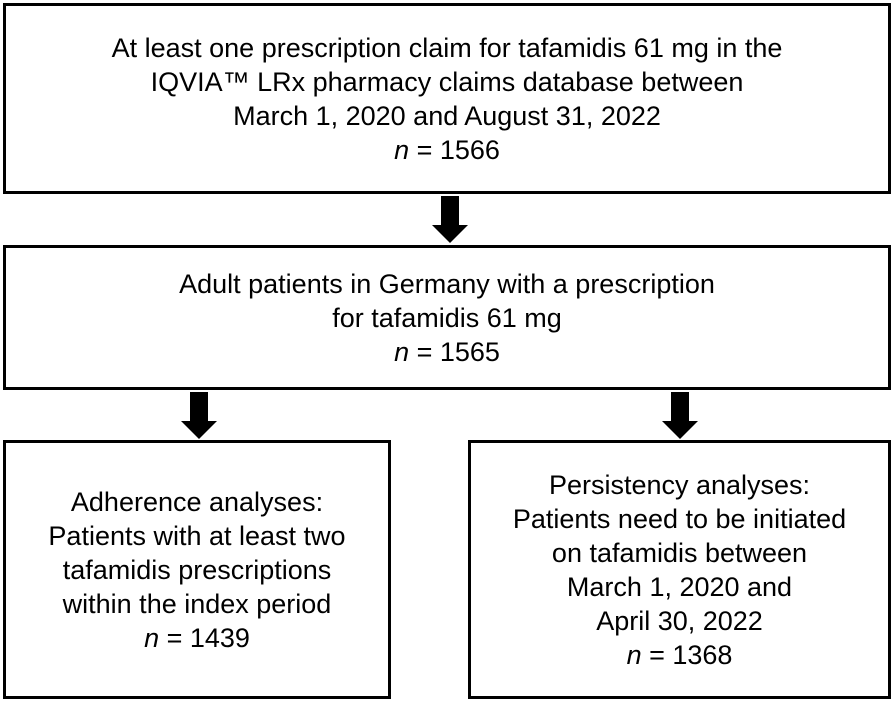 The image size is (896, 702). I want to click on box-right-line-4: March 1, 2020 and, so click(679, 586).